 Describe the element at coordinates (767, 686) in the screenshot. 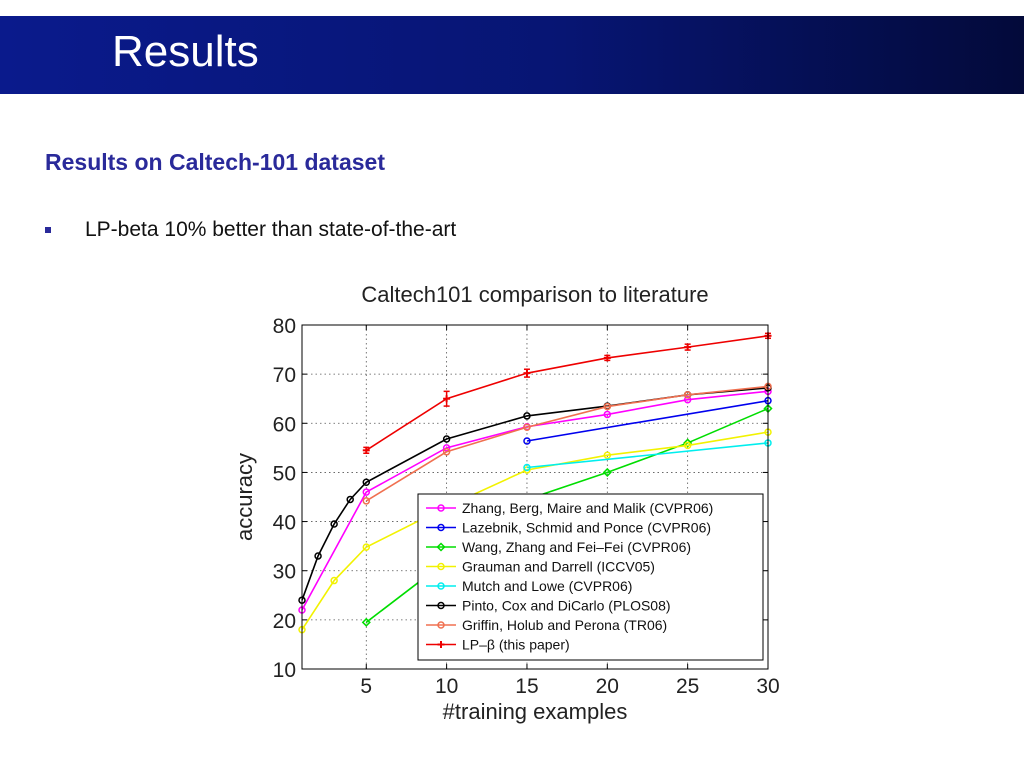

I see `x-tick-label: 30` at that location.